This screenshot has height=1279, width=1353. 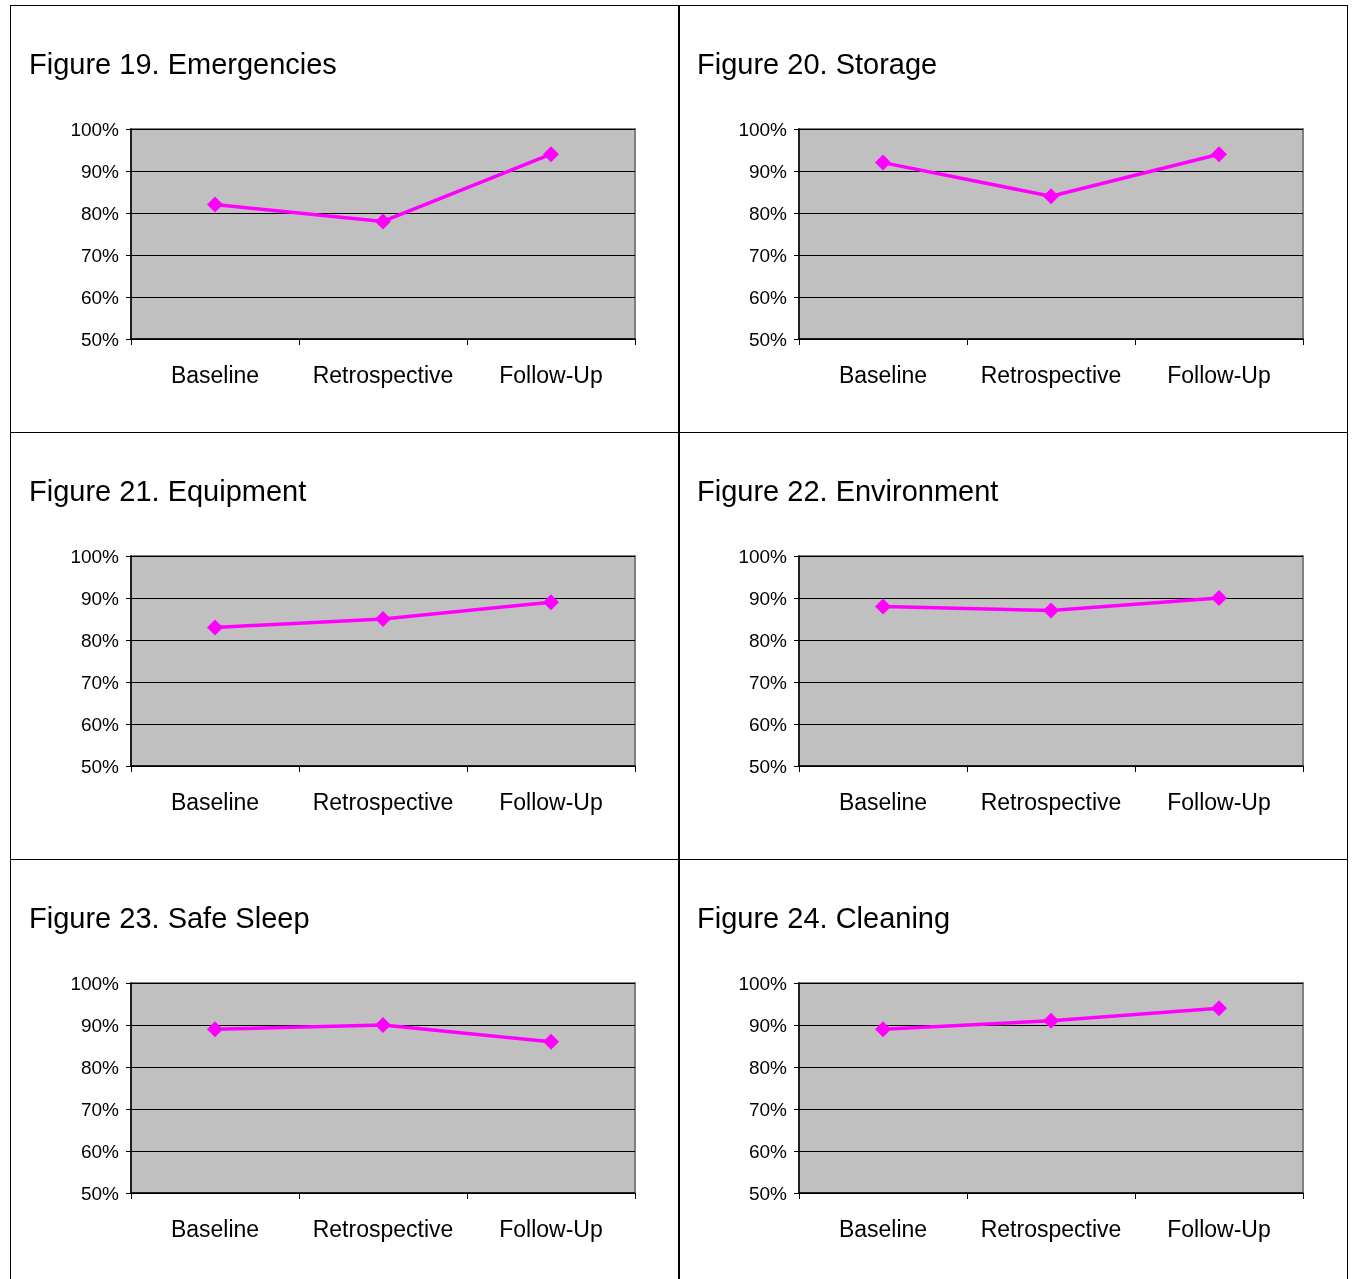 I want to click on chart-title: Figure 22. Environment, so click(x=848, y=490).